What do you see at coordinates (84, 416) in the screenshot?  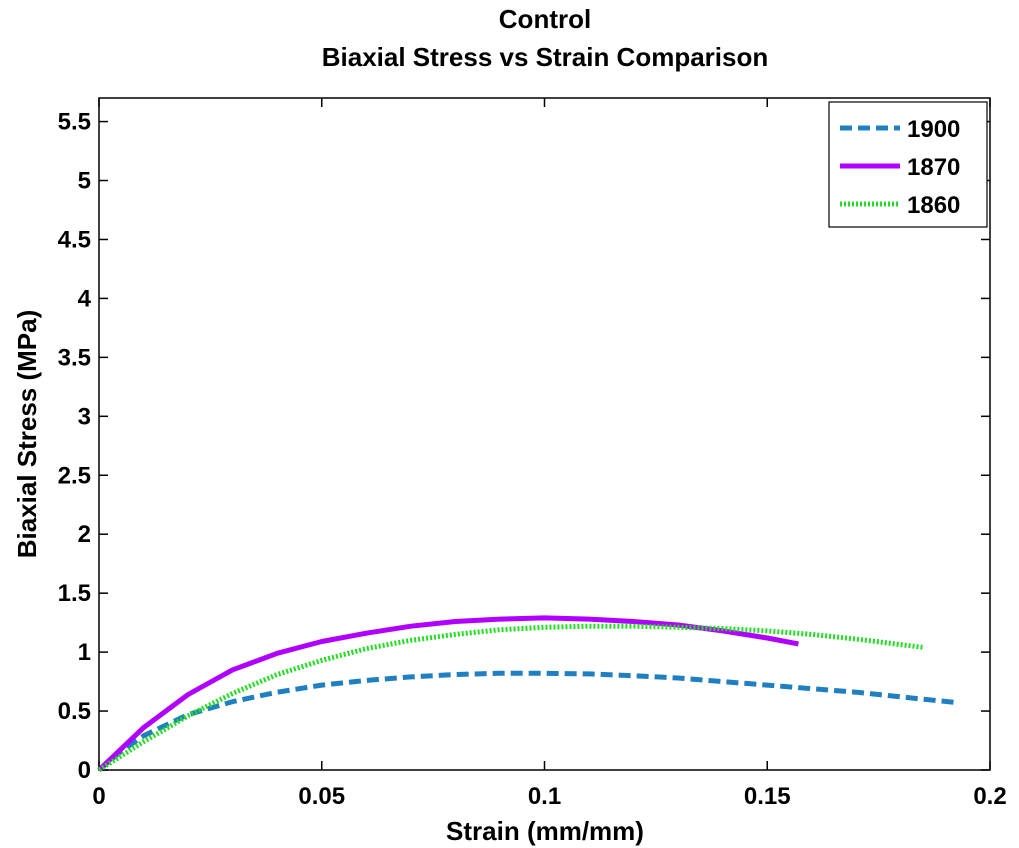 I see `y-tick-label: 3` at bounding box center [84, 416].